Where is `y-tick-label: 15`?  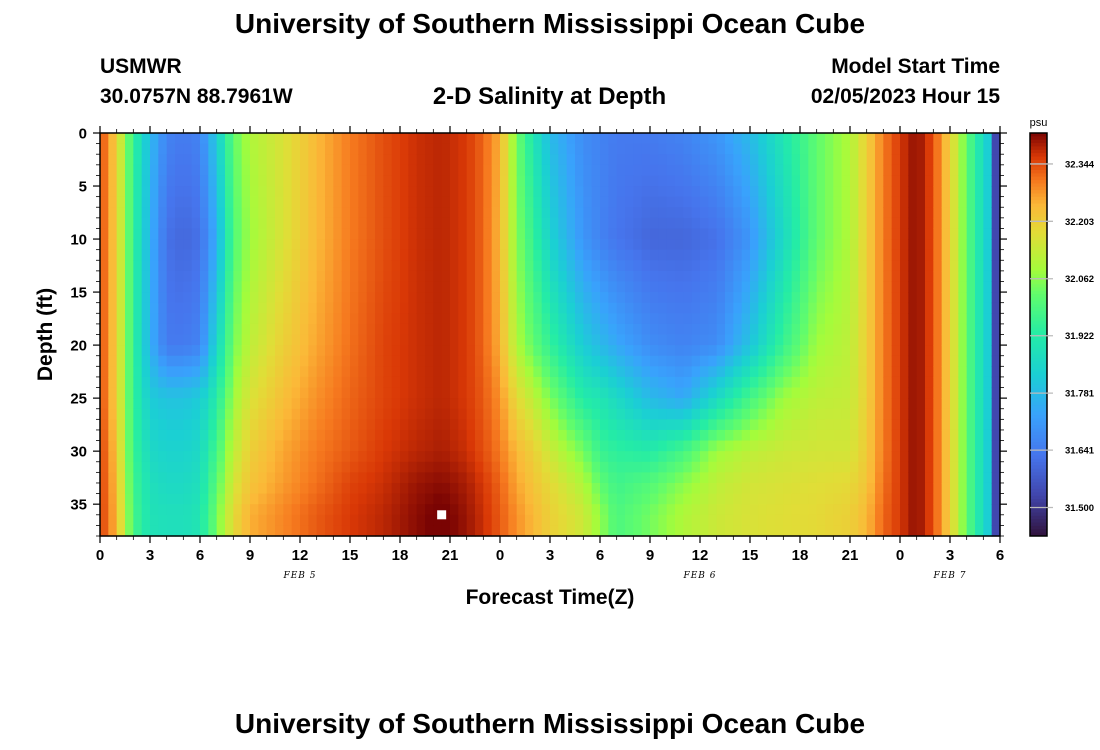
y-tick-label: 15 is located at coordinates (78, 293).